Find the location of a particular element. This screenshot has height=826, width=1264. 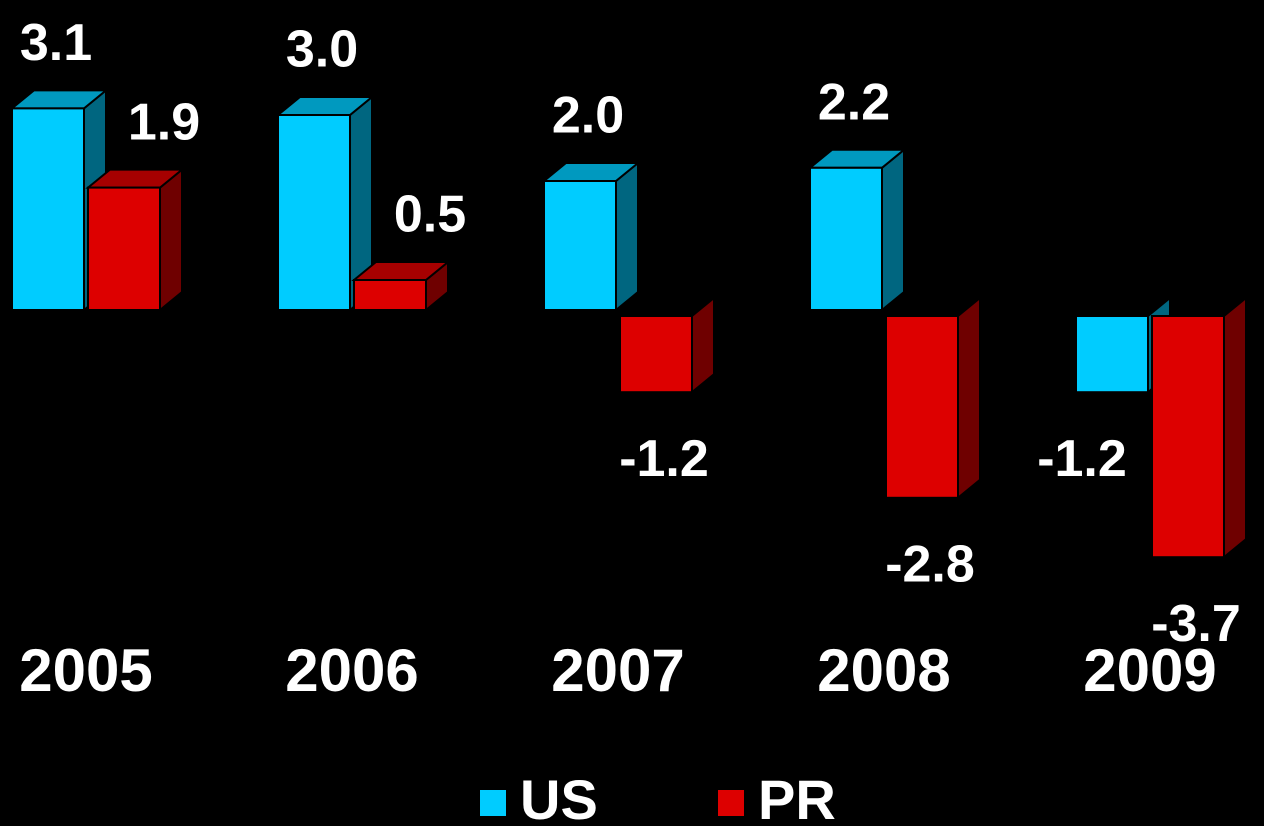

x-tick-label: 2009 is located at coordinates (1149, 670).